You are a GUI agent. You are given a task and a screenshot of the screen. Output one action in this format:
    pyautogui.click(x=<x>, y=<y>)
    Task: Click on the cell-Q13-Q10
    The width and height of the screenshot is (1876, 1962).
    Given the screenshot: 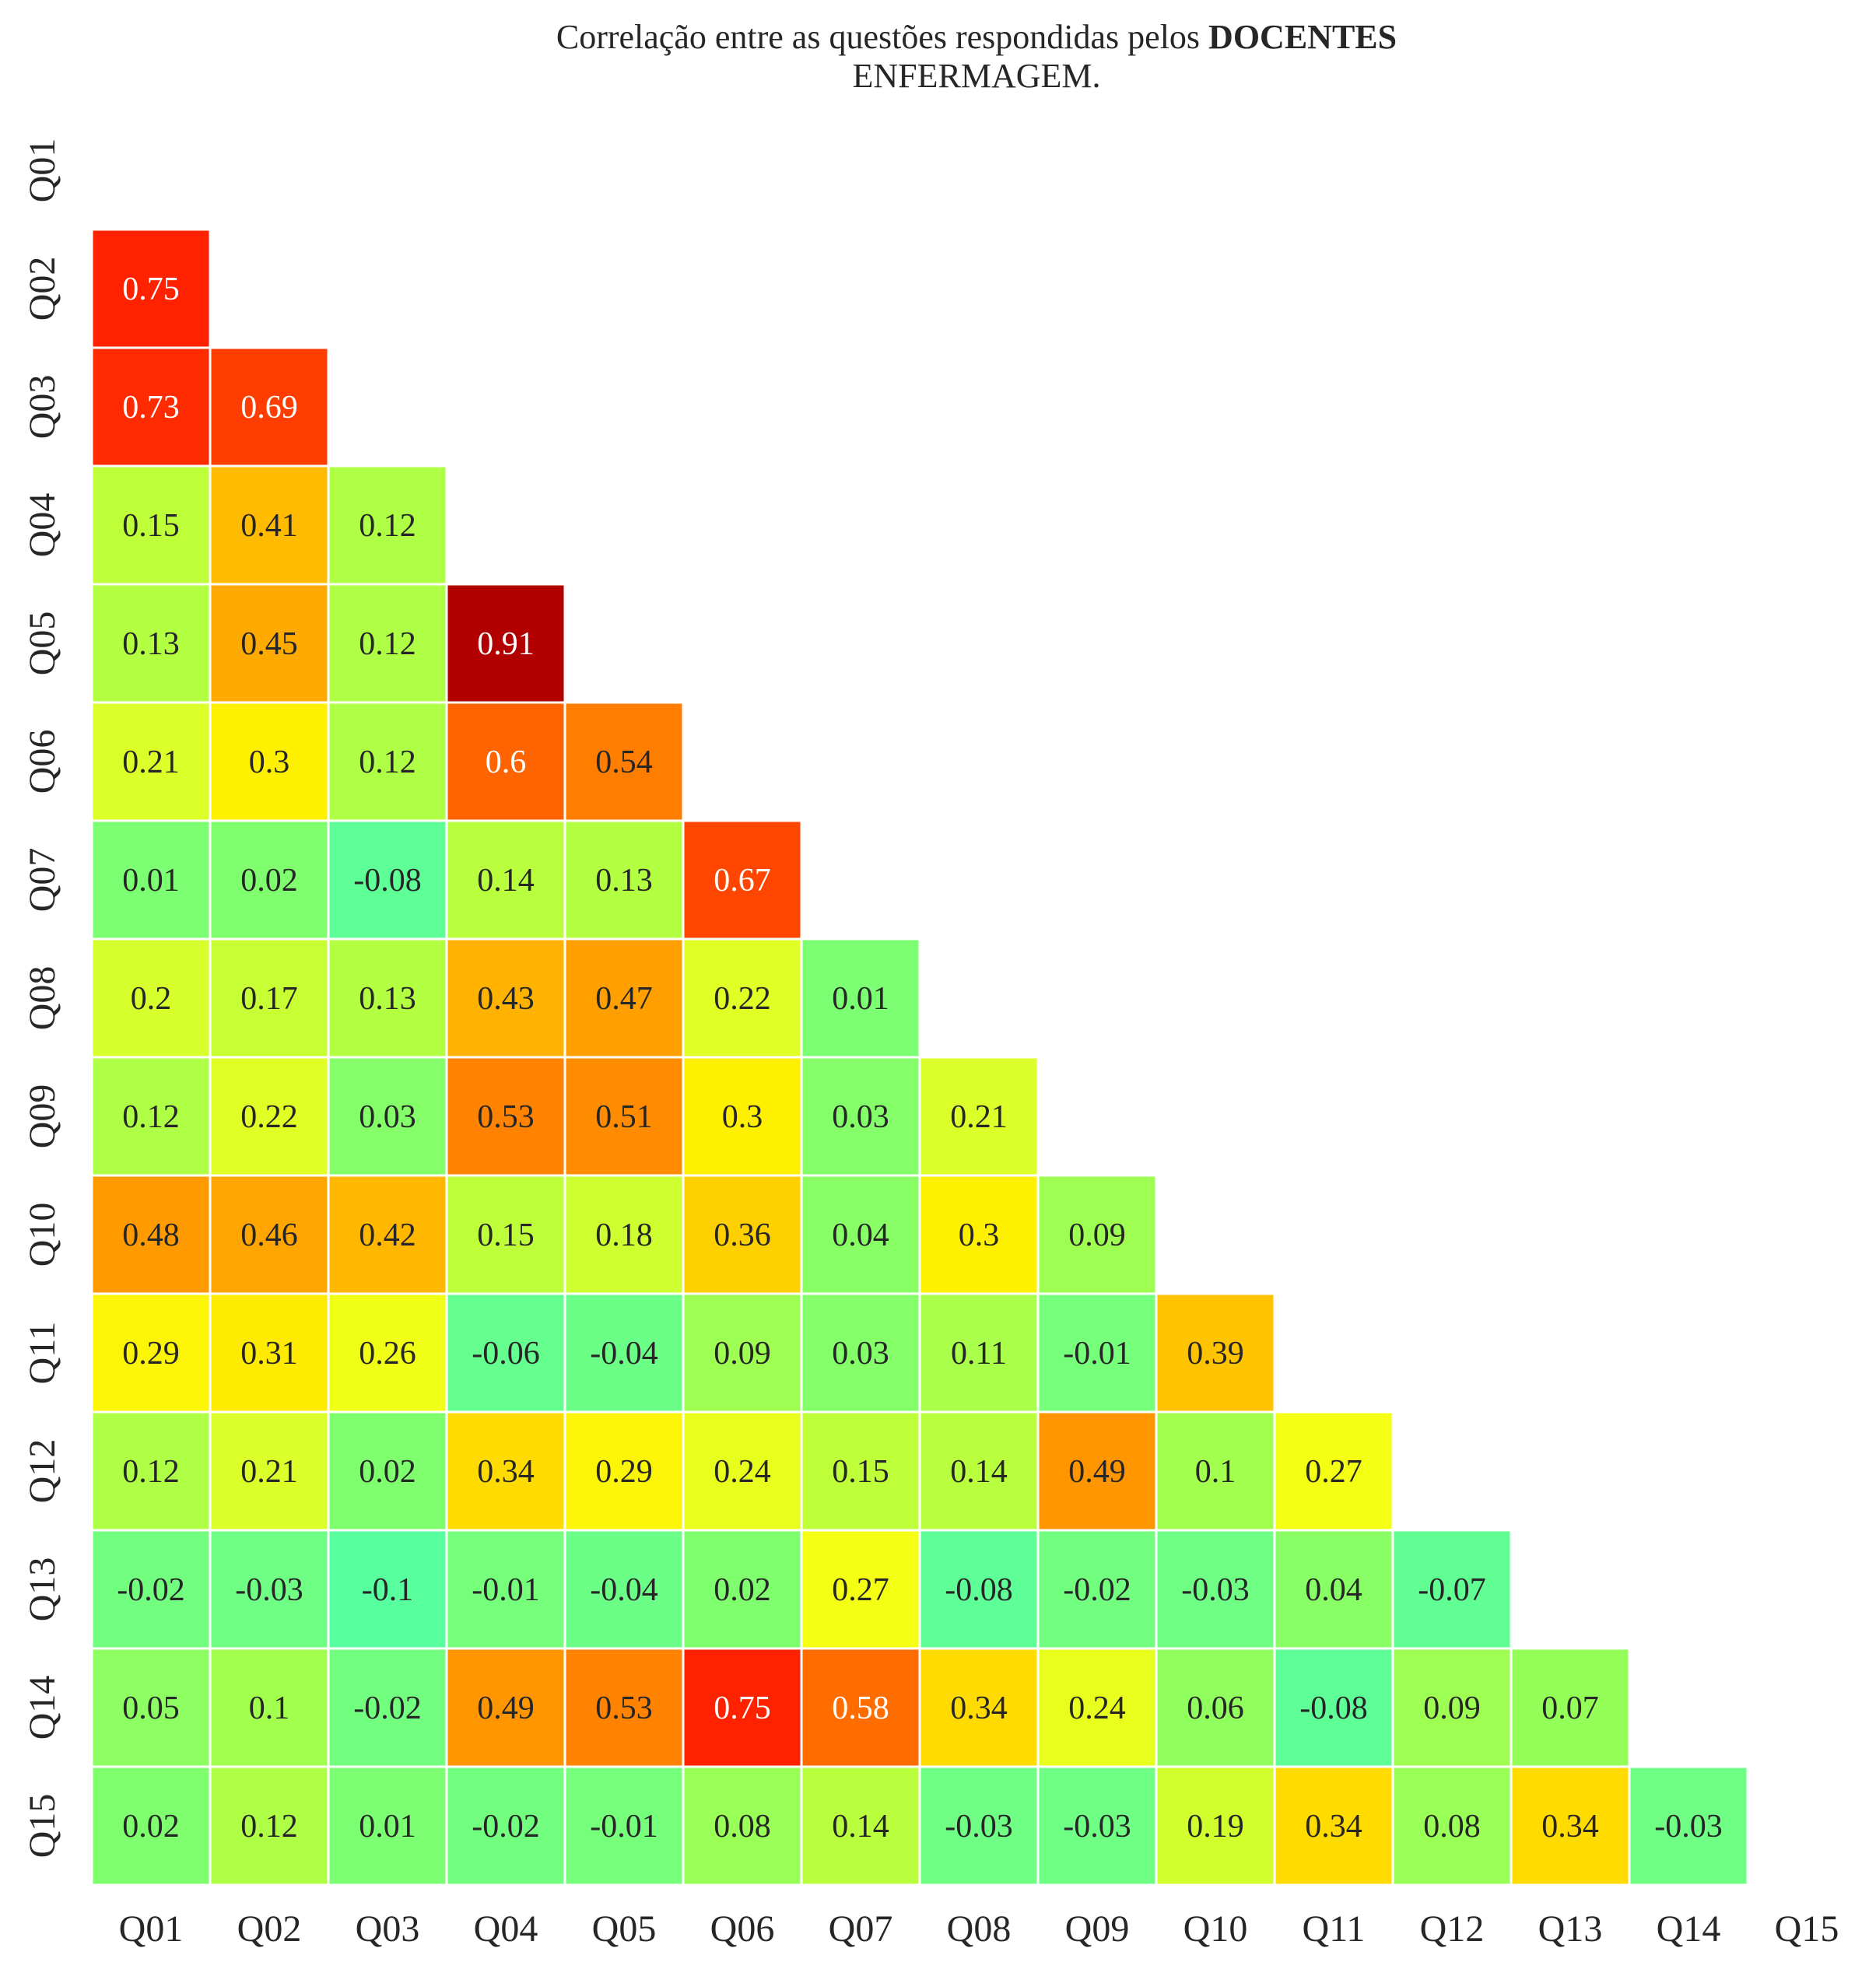 What is the action you would take?
    pyautogui.click(x=1215, y=1589)
    